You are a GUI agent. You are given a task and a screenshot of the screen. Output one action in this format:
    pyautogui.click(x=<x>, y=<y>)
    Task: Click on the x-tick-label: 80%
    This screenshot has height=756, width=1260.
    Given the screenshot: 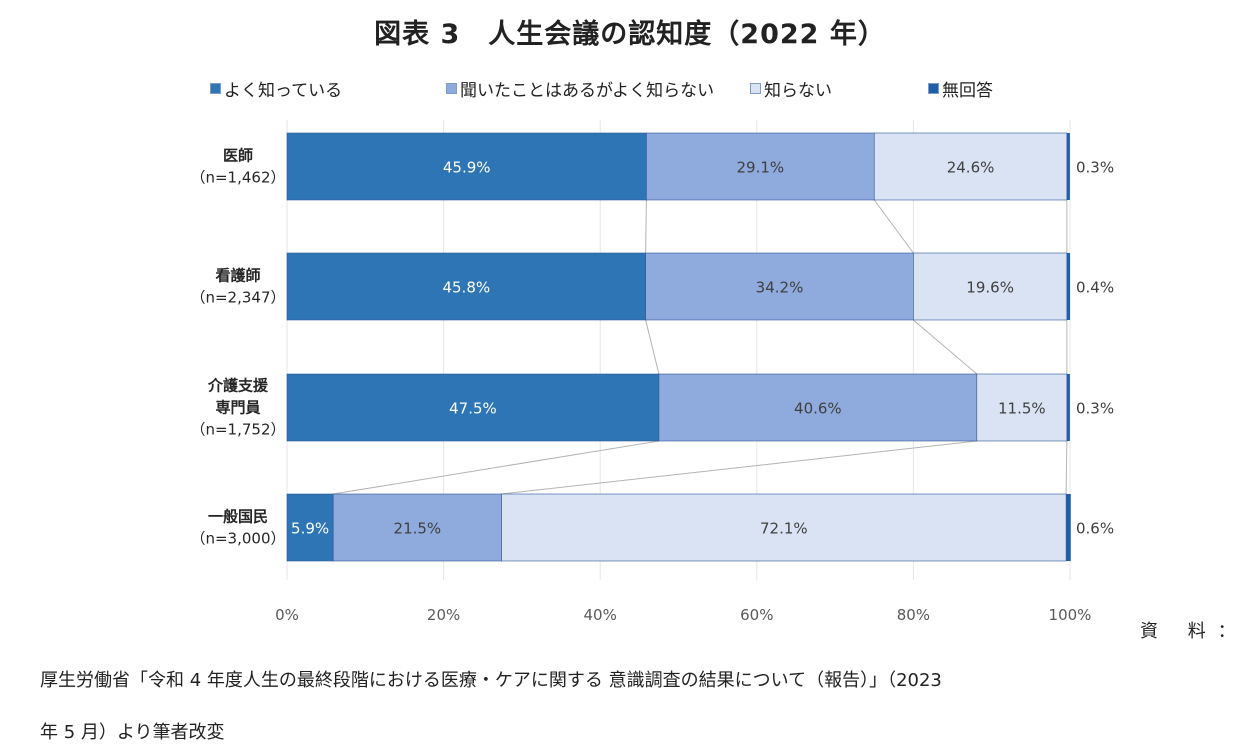 What is the action you would take?
    pyautogui.click(x=913, y=615)
    